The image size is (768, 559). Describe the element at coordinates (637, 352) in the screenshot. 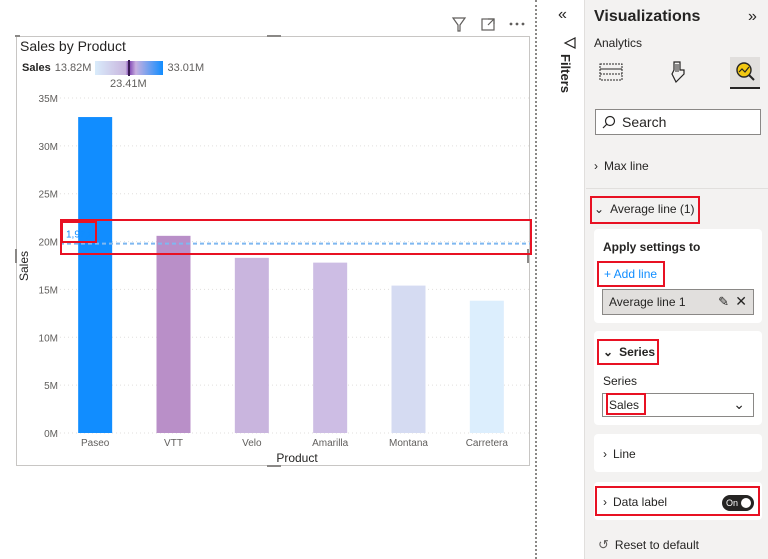

I see `series-section-label: Series` at that location.